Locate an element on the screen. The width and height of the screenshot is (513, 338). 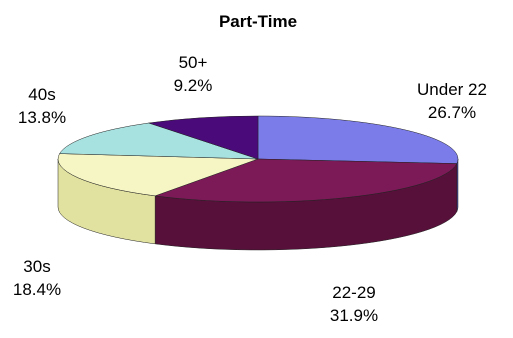
slice-label-30s: 30s is located at coordinates (36, 266).